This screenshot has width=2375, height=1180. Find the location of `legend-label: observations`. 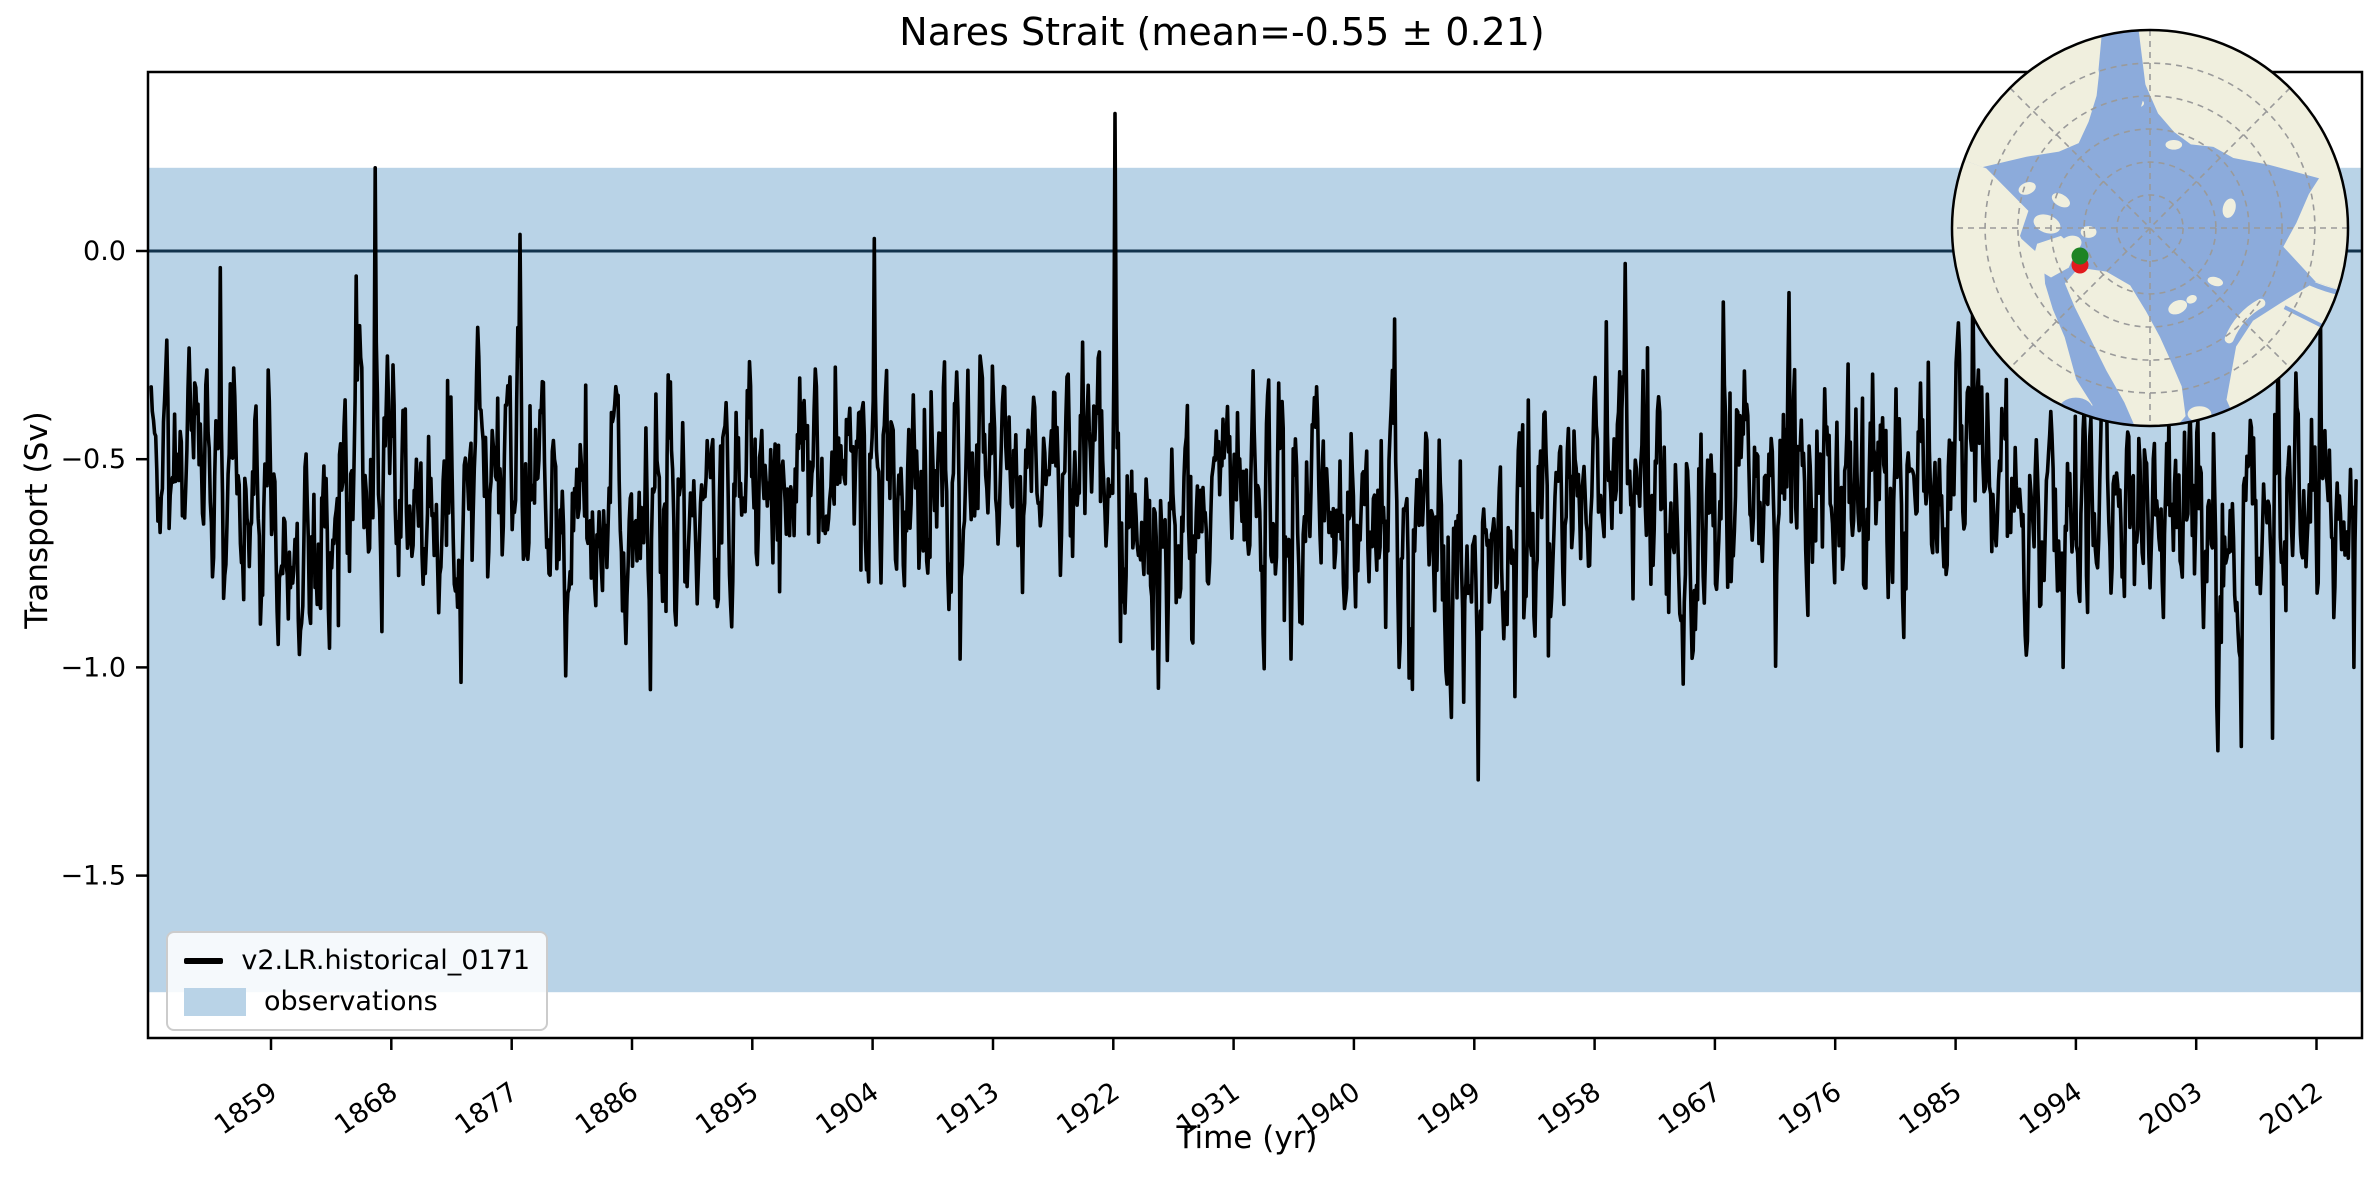

legend-label: observations is located at coordinates (351, 1001).